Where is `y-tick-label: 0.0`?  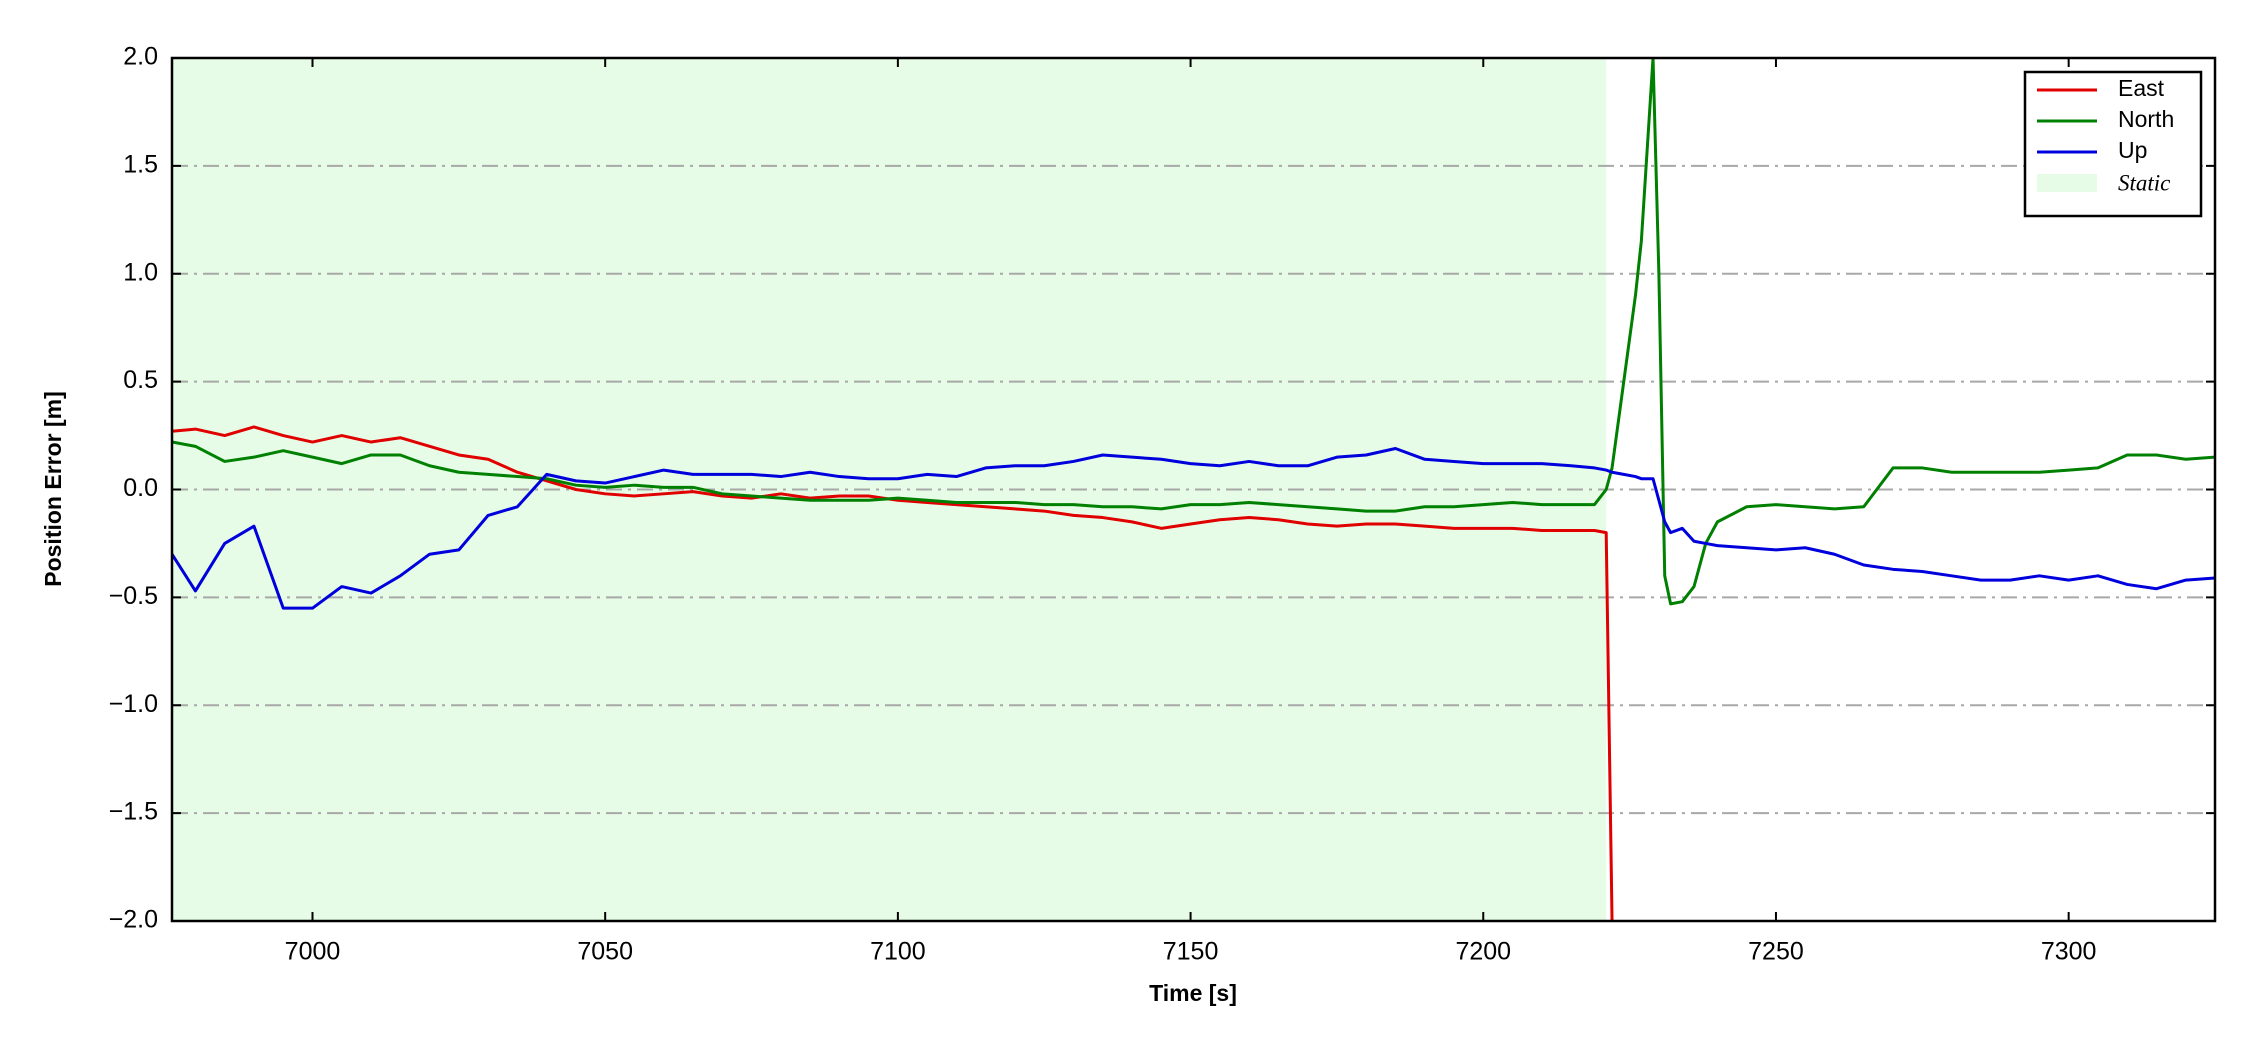 y-tick-label: 0.0 is located at coordinates (140, 488).